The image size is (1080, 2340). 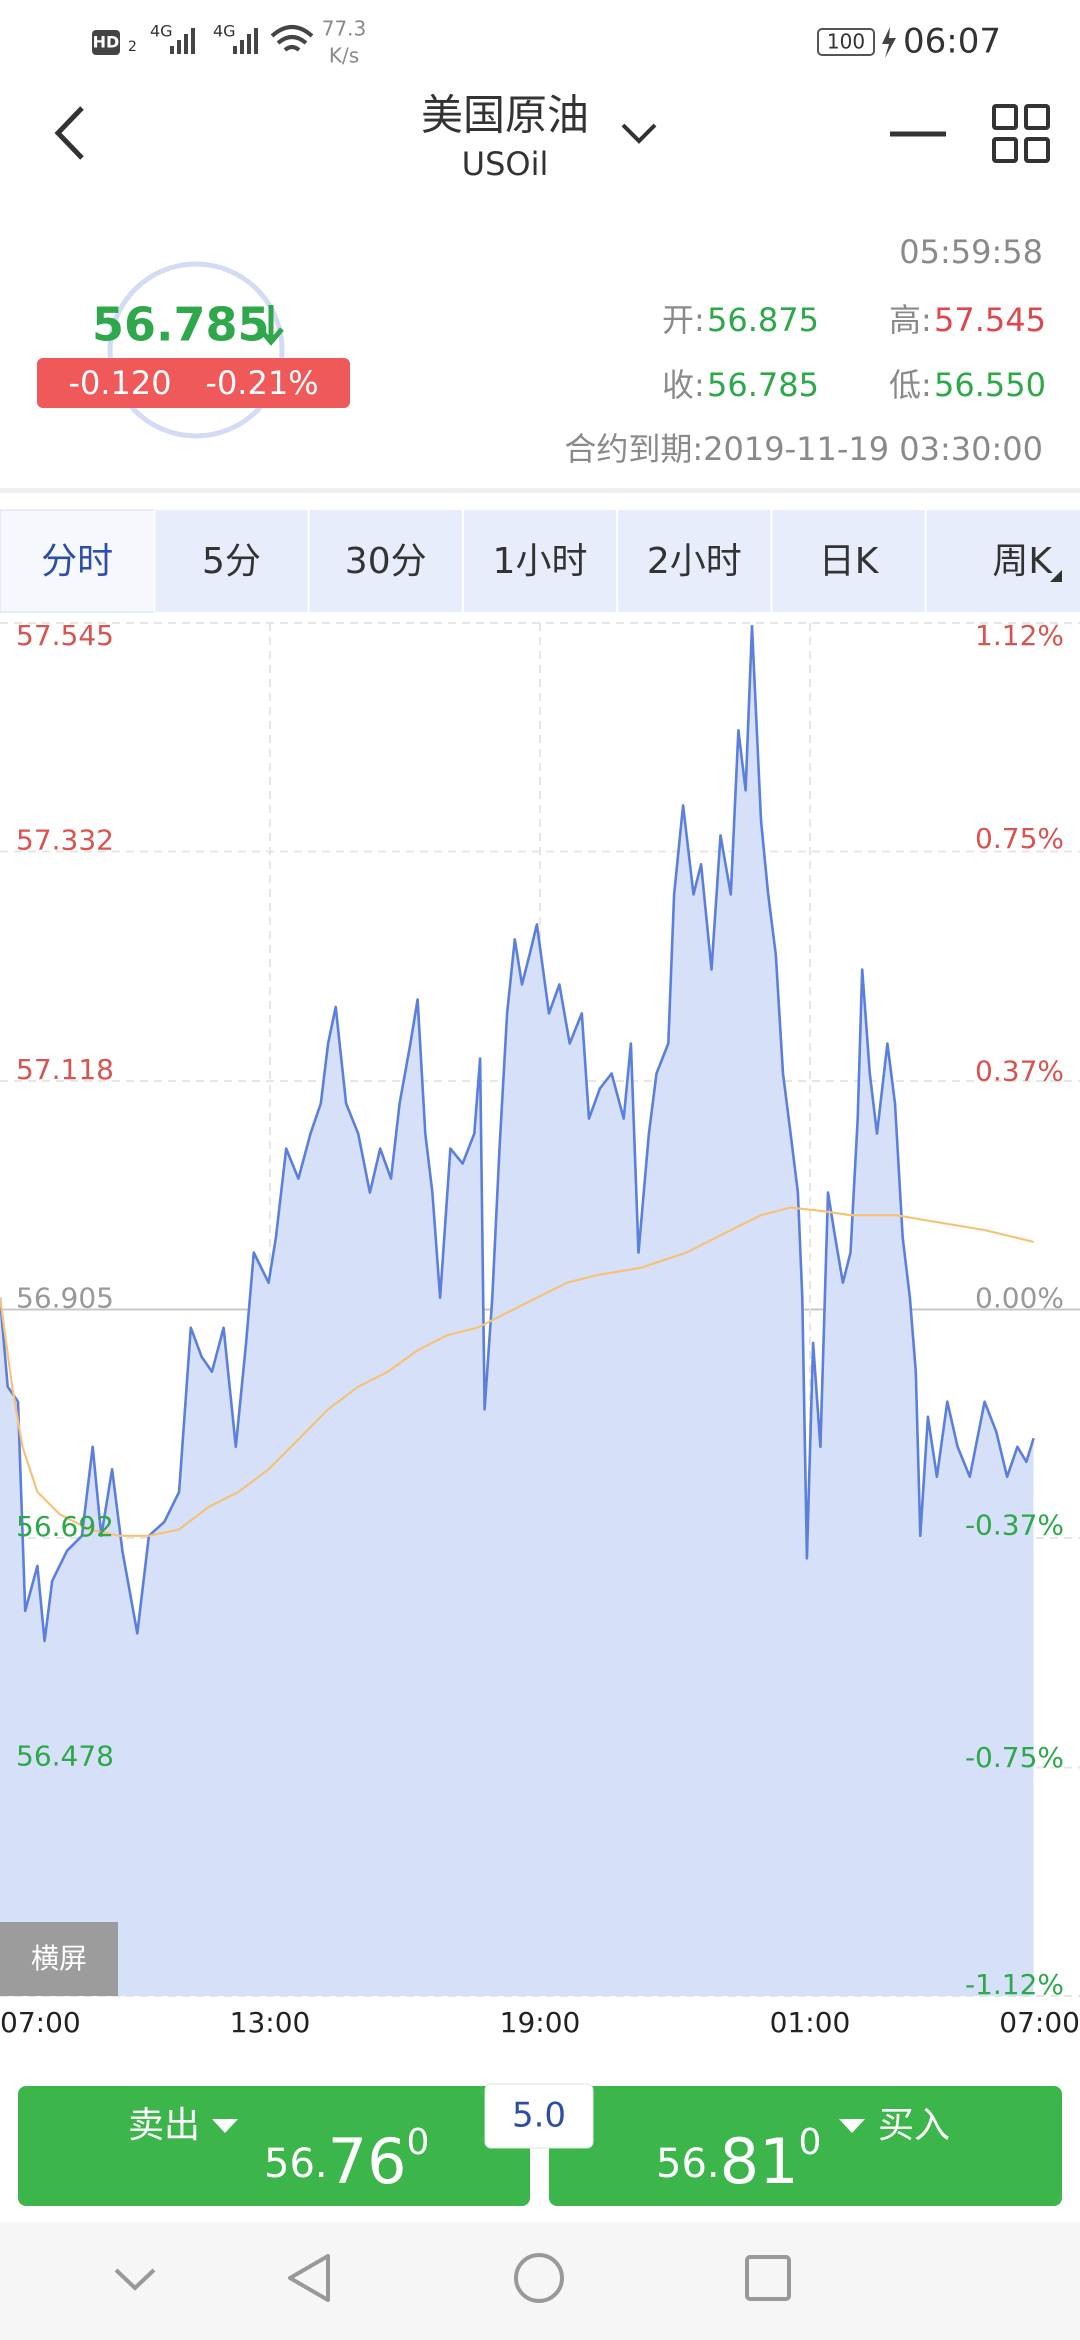 What do you see at coordinates (135, 2279) in the screenshot?
I see `nav-hide` at bounding box center [135, 2279].